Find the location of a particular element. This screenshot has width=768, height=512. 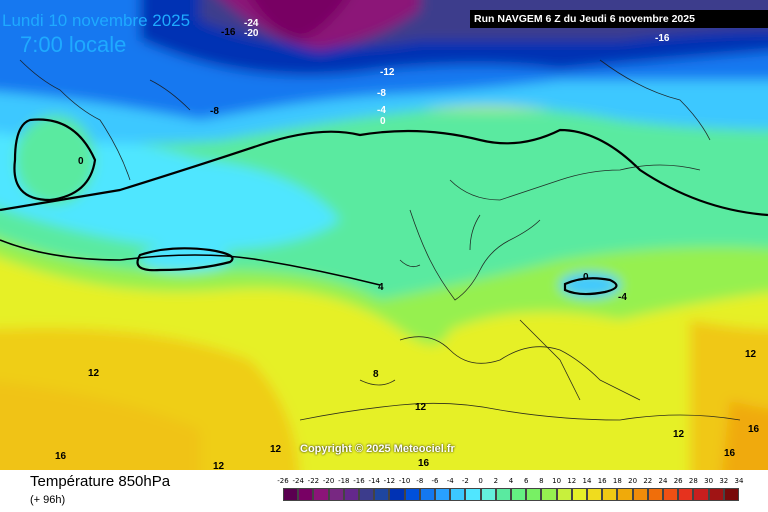

scale-tick-label: -16 is located at coordinates (359, 481).